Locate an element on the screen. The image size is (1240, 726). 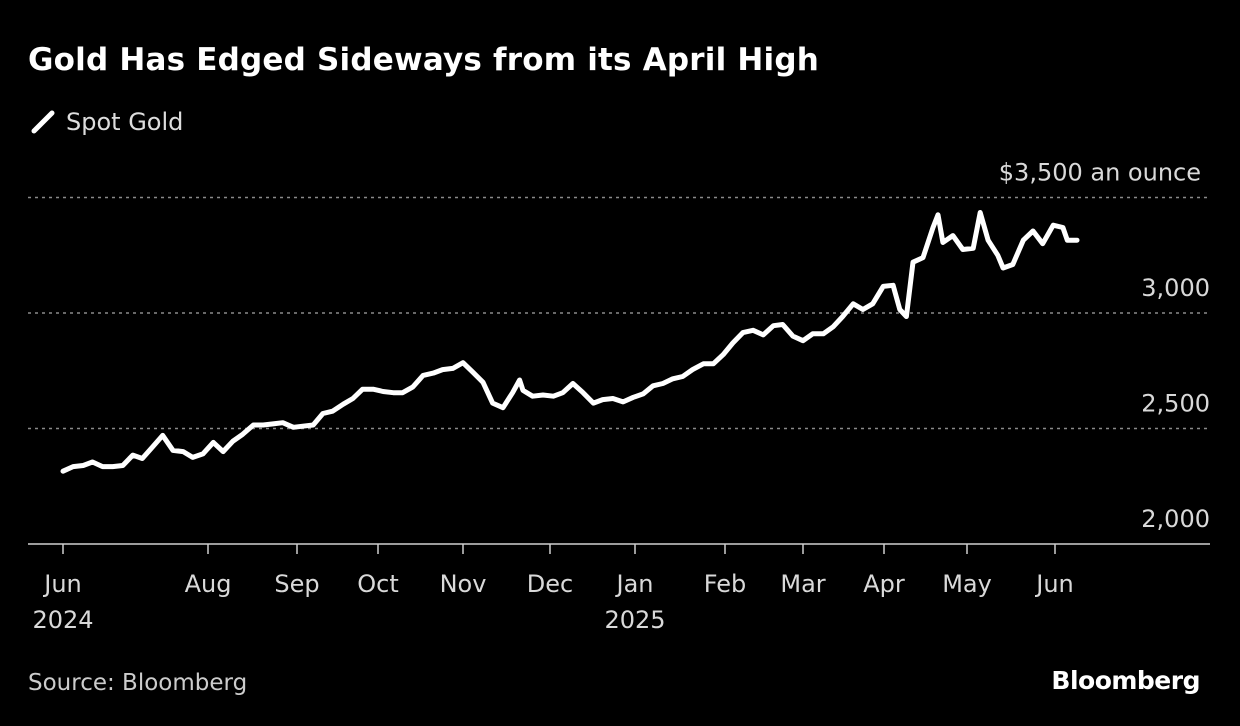
y-tick-label: $3,500 an ounce is located at coordinates (1100, 173).